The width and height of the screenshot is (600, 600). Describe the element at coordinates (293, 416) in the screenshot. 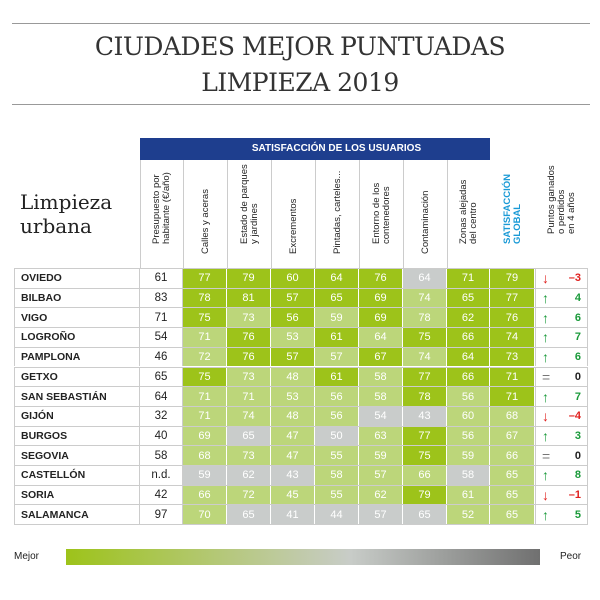

I see `score-cell: 48` at that location.